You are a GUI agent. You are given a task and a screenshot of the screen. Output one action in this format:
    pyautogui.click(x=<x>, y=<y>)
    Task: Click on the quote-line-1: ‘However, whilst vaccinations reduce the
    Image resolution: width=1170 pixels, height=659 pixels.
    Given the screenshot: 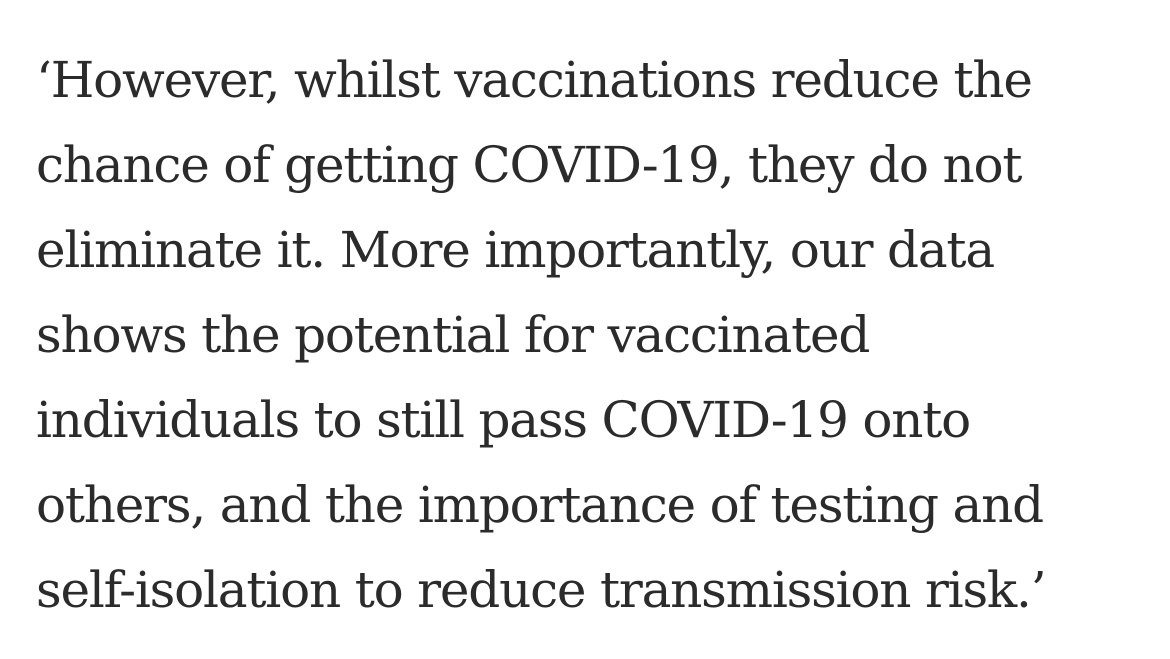 What is the action you would take?
    pyautogui.click(x=534, y=80)
    